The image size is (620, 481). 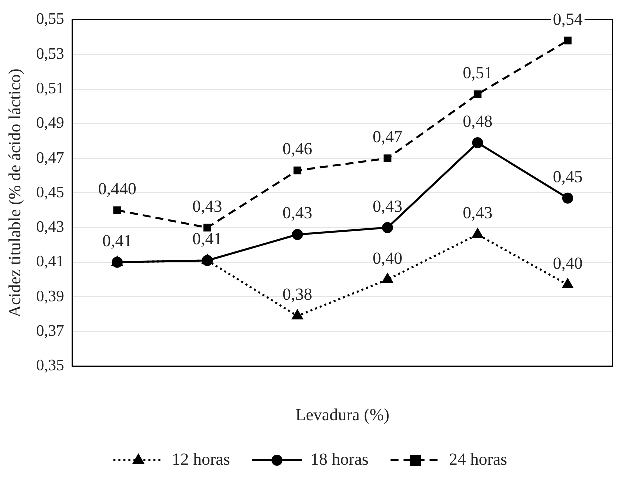 What do you see at coordinates (50, 89) in the screenshot?
I see `y-tick-label: 0,51` at bounding box center [50, 89].